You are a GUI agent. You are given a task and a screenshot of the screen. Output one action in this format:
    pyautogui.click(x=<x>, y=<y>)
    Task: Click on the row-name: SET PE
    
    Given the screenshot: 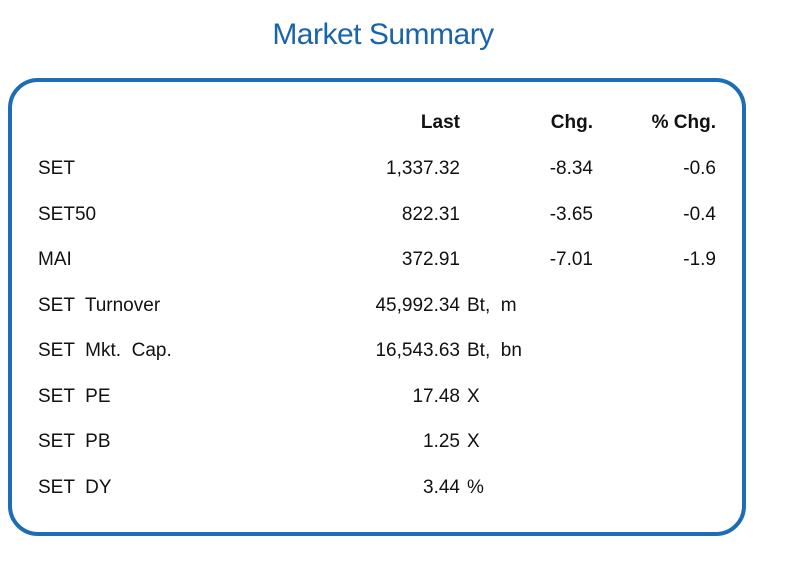 What is the action you would take?
    pyautogui.click(x=74, y=396)
    